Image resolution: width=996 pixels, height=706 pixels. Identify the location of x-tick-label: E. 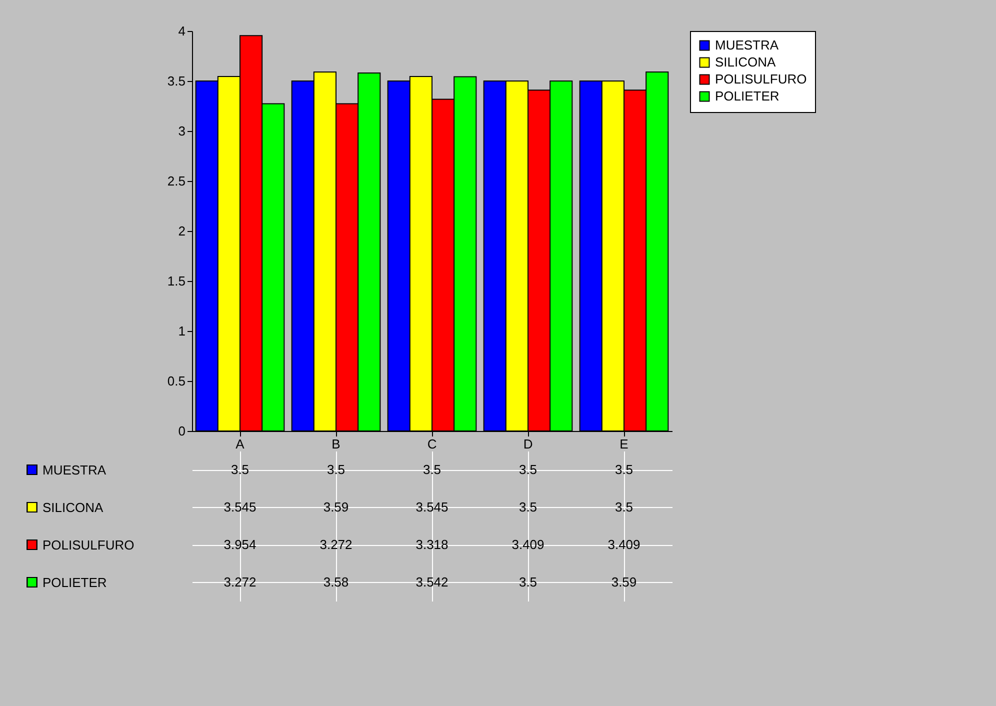
(624, 444).